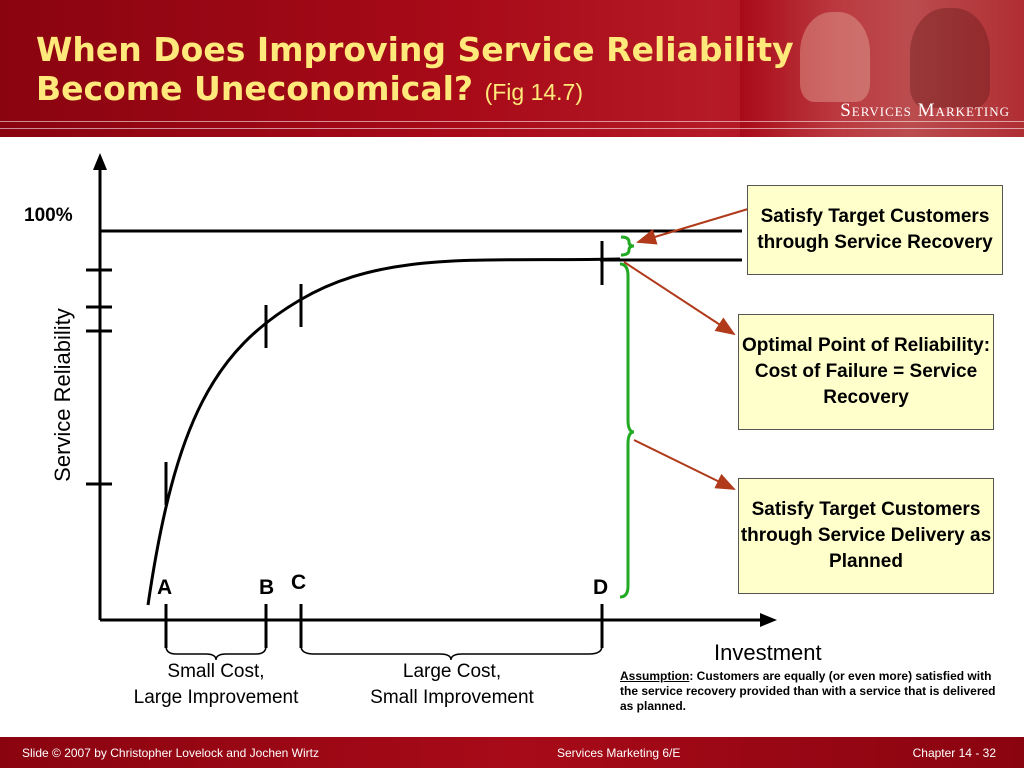 This screenshot has height=768, width=1024. Describe the element at coordinates (100, 161) in the screenshot. I see `y-axis-arrowhead` at that location.